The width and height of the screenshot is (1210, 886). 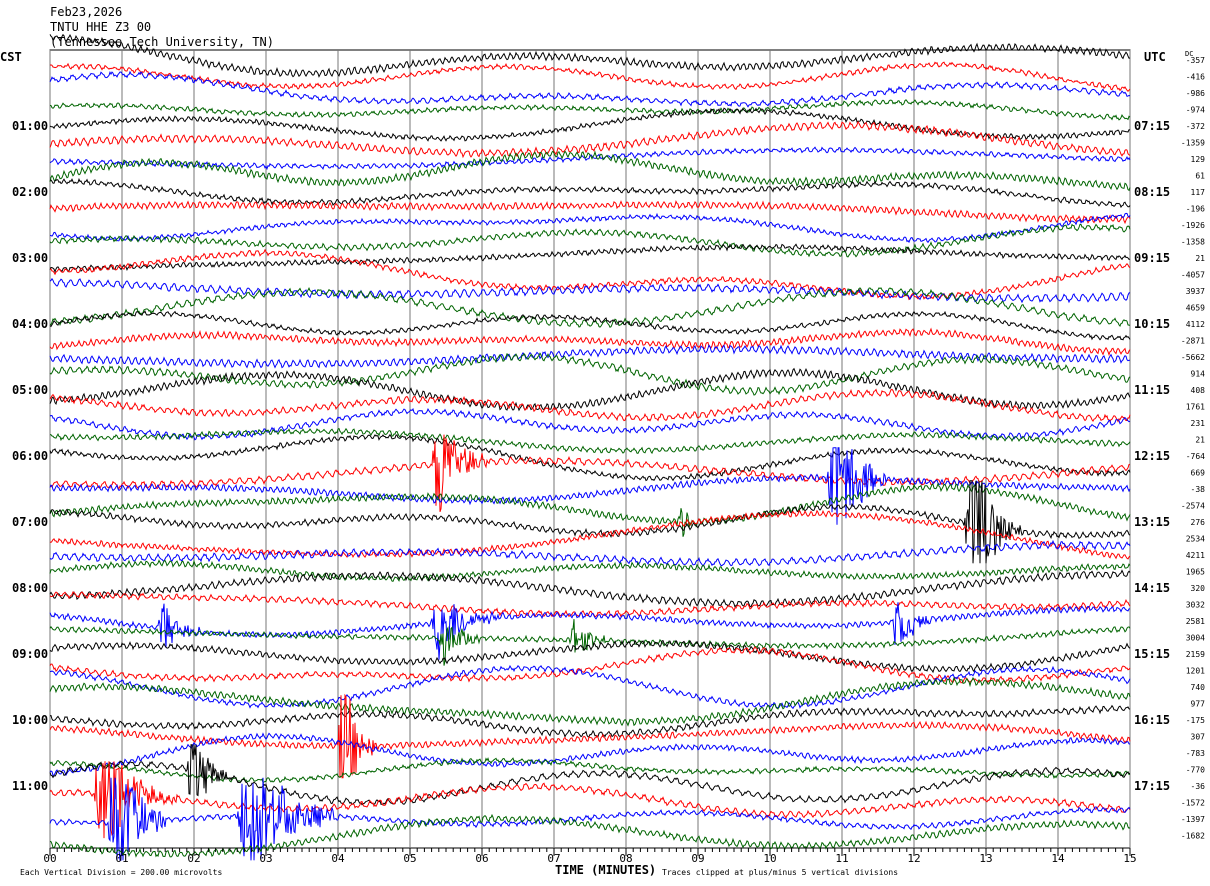 I want to click on dc-offset-label: -196, so click(x=1195, y=209).